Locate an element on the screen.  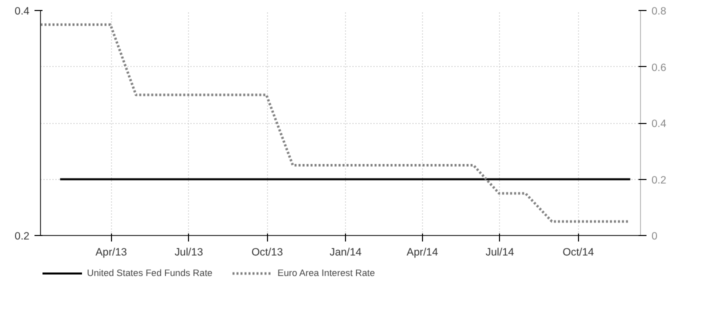
y2-tick-label: 0 is located at coordinates (655, 236).